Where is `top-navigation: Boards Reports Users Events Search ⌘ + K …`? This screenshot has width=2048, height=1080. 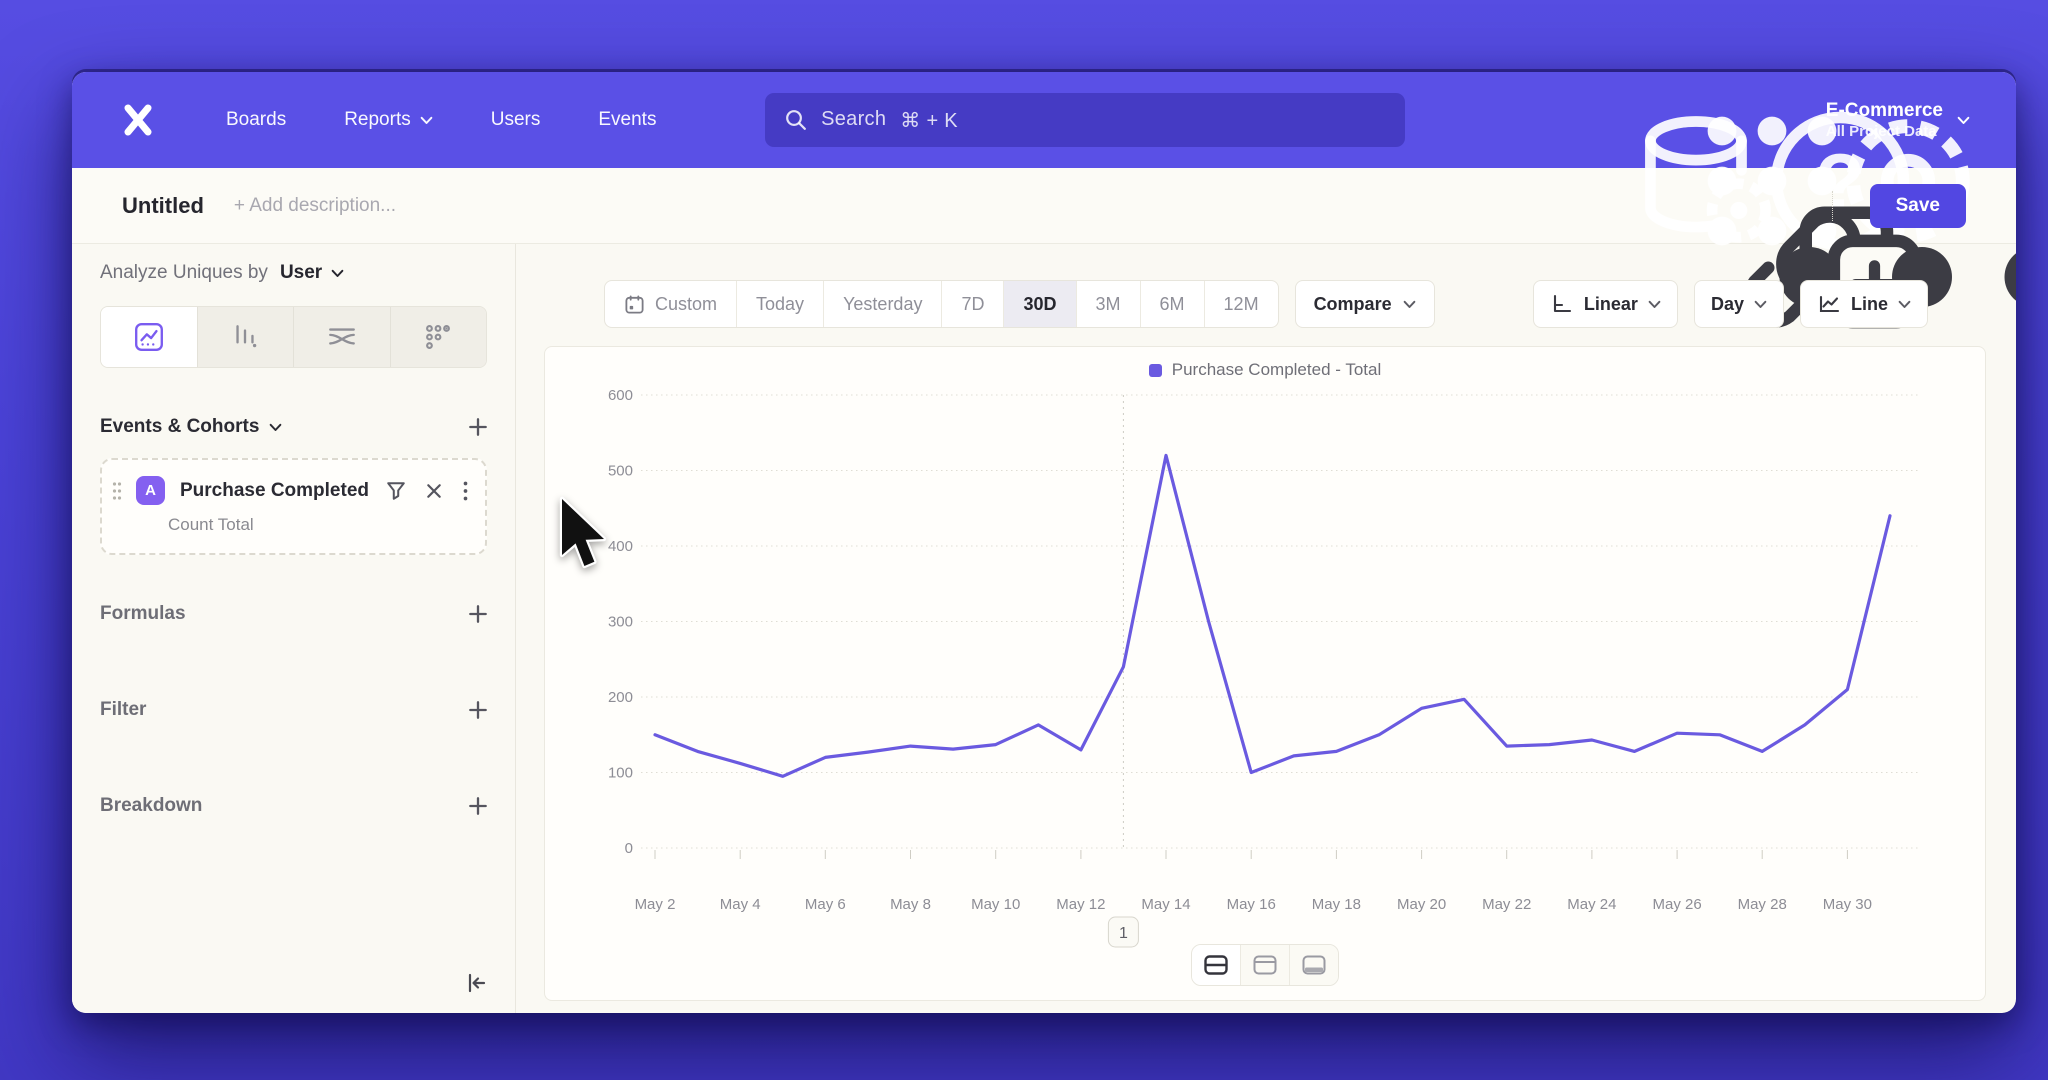 top-navigation: Boards Reports Users Events Search ⌘ + K … is located at coordinates (1044, 120).